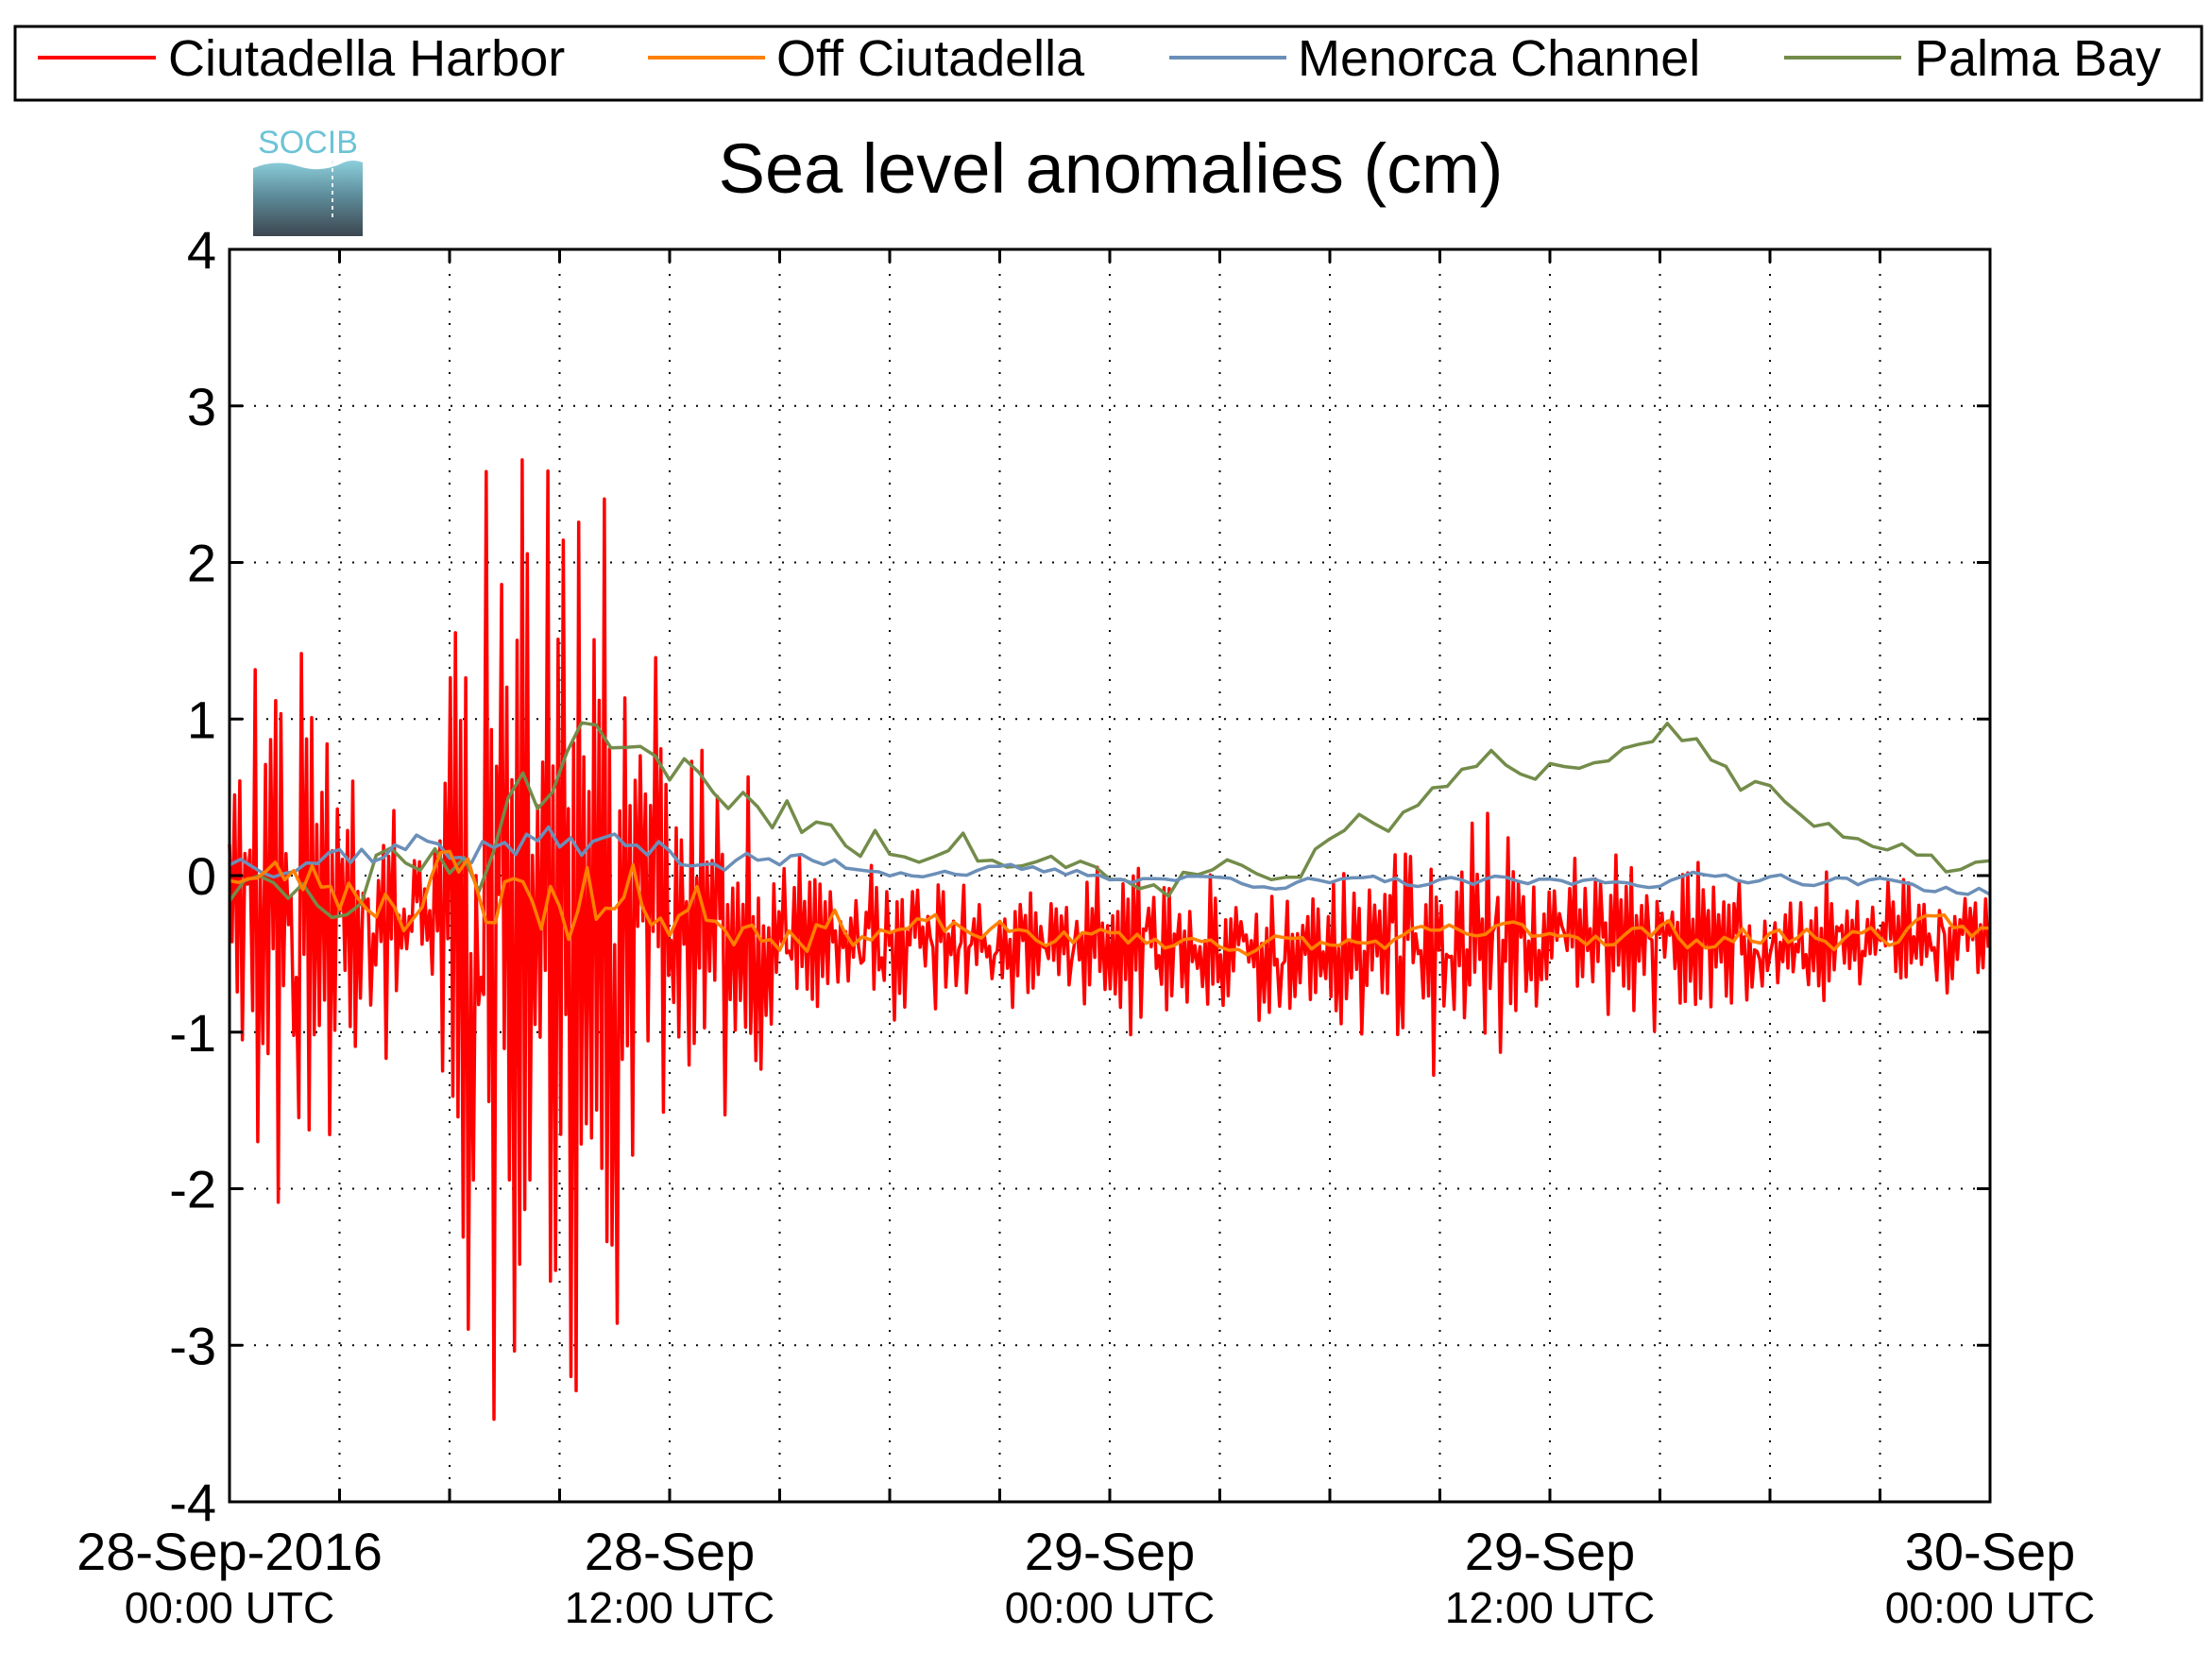  What do you see at coordinates (230, 1552) in the screenshot?
I see `x-tick-label-date: 28-Sep-2016` at bounding box center [230, 1552].